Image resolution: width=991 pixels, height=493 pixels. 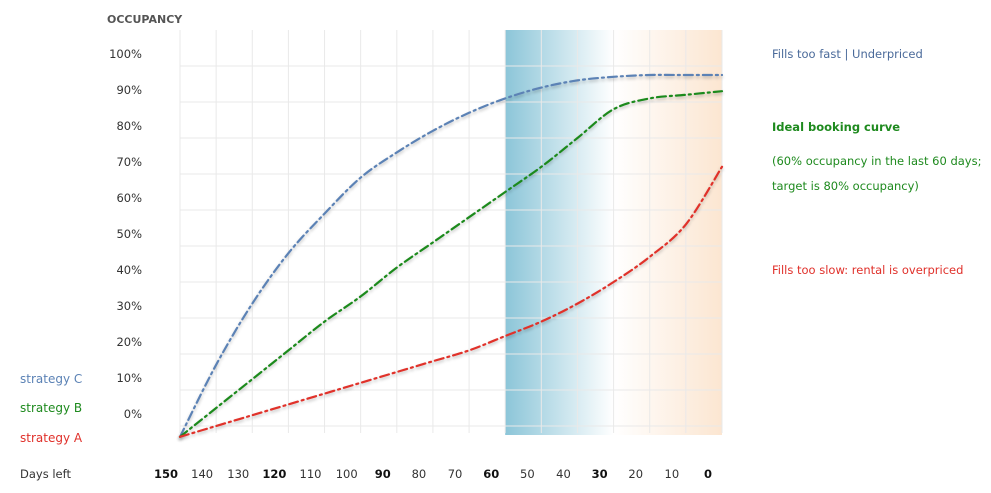 I want to click on x-tick-label: 110, so click(x=311, y=474).